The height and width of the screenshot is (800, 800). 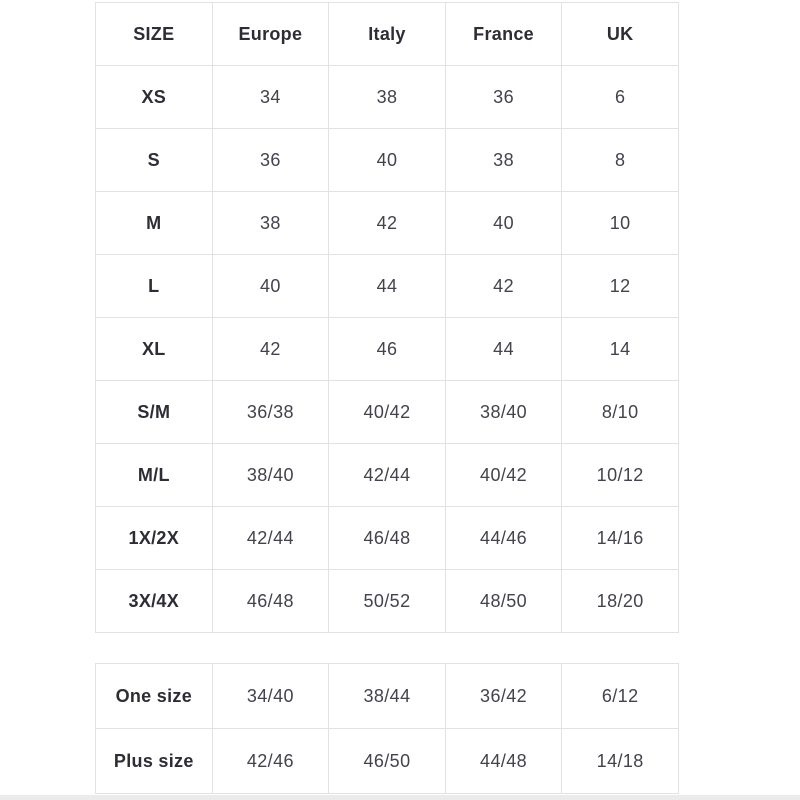 I want to click on table-row: Plus size 42/46 46/50 44/48 14/18, so click(x=387, y=761).